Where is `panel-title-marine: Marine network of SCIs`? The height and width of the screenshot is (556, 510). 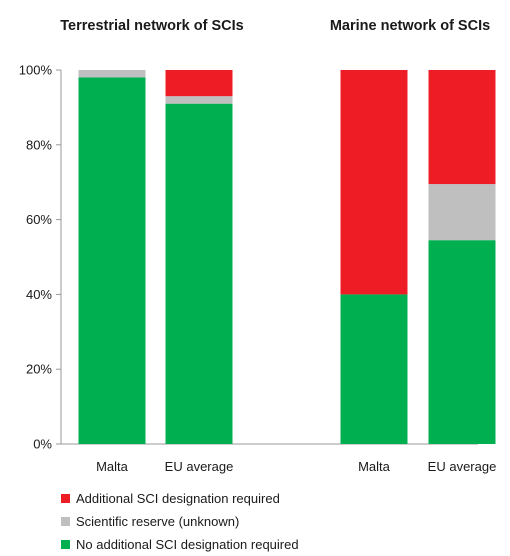
panel-title-marine: Marine network of SCIs is located at coordinates (410, 26).